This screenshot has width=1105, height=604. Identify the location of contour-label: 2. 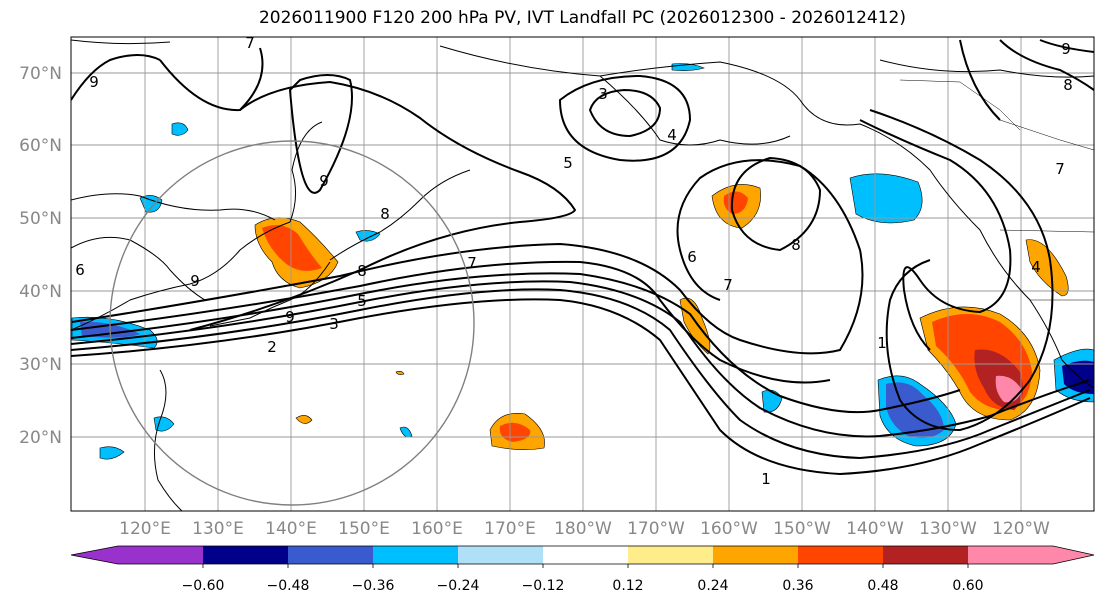
(272, 347).